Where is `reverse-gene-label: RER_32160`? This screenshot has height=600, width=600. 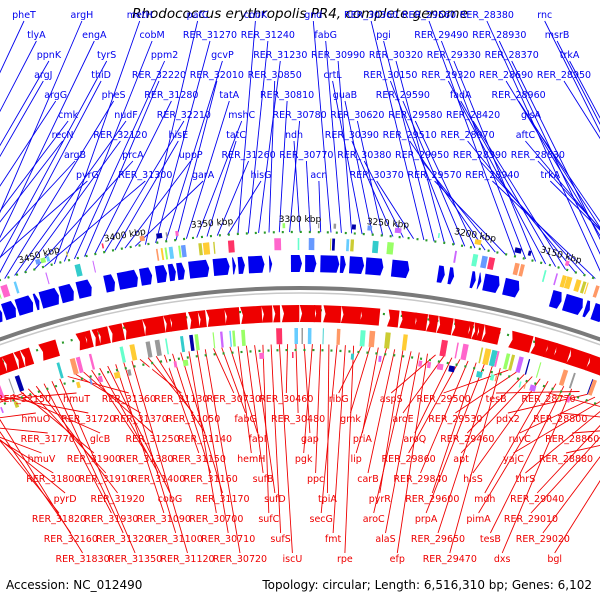
reverse-gene-label: RER_32160 is located at coordinates (71, 539).